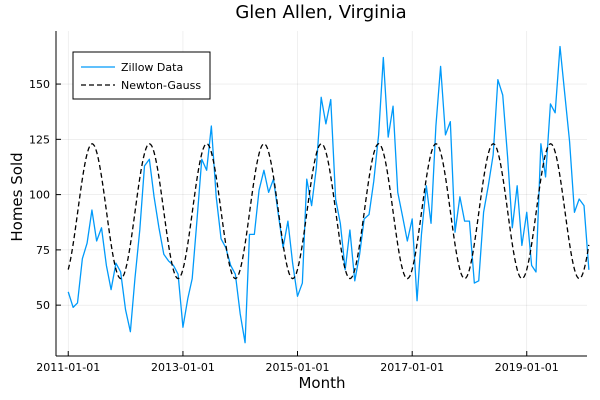  What do you see at coordinates (39, 139) in the screenshot?
I see `y-tick-label: 125` at bounding box center [39, 139].